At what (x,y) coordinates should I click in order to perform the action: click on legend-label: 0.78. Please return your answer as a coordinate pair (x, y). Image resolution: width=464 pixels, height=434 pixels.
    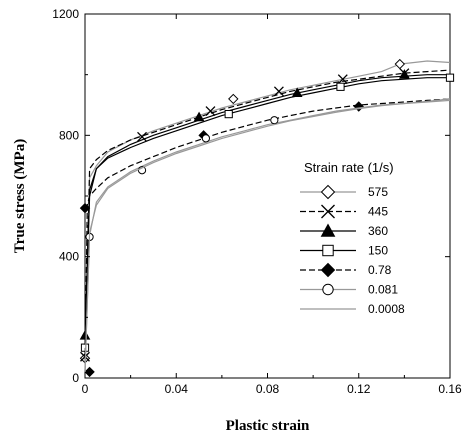
    Looking at the image, I should click on (380, 270).